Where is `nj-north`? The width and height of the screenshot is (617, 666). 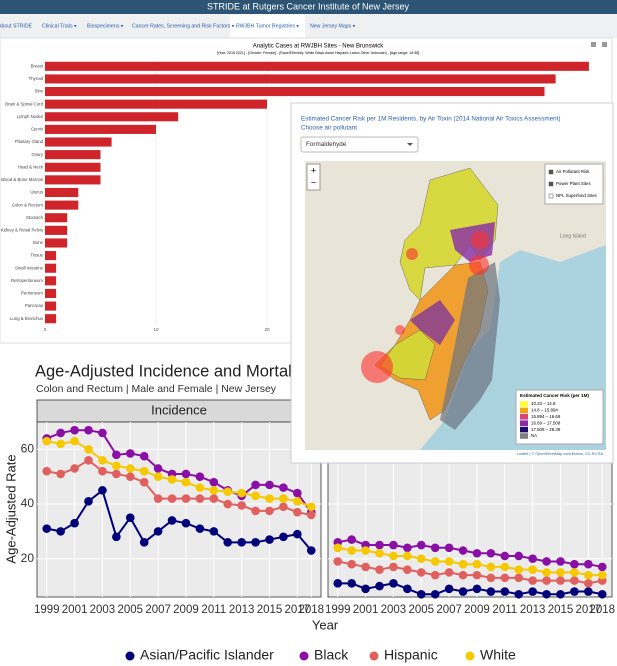 nj-north is located at coordinates (449, 234).